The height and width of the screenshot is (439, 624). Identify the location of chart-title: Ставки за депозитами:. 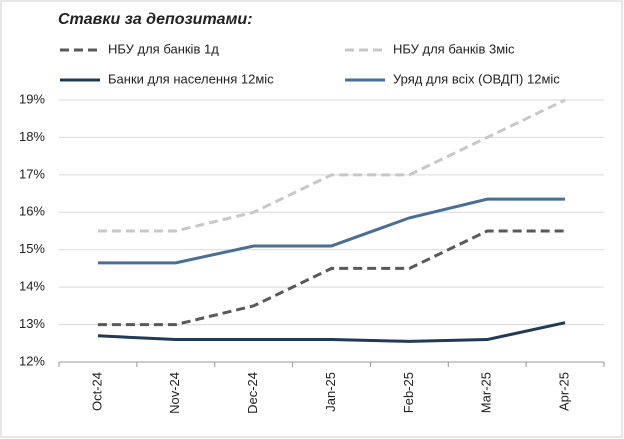
(155, 19).